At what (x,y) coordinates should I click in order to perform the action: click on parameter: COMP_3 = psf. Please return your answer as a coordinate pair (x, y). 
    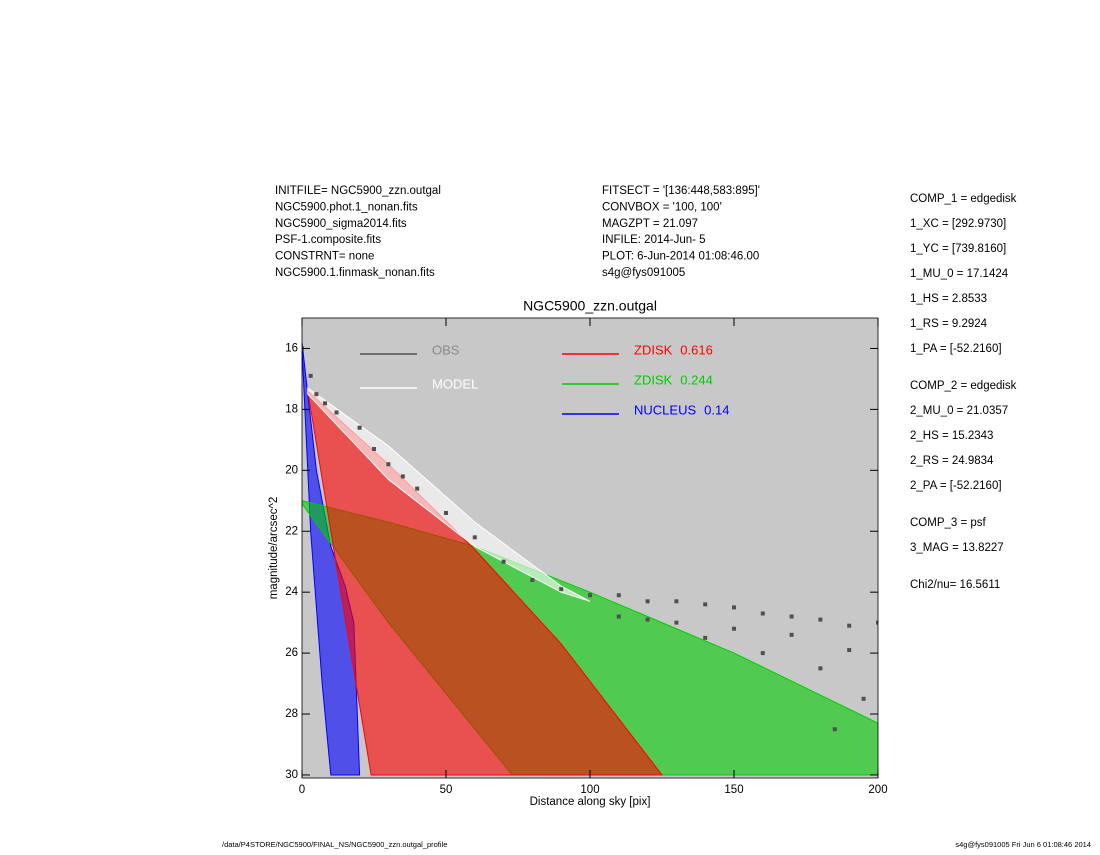
    Looking at the image, I should click on (948, 523).